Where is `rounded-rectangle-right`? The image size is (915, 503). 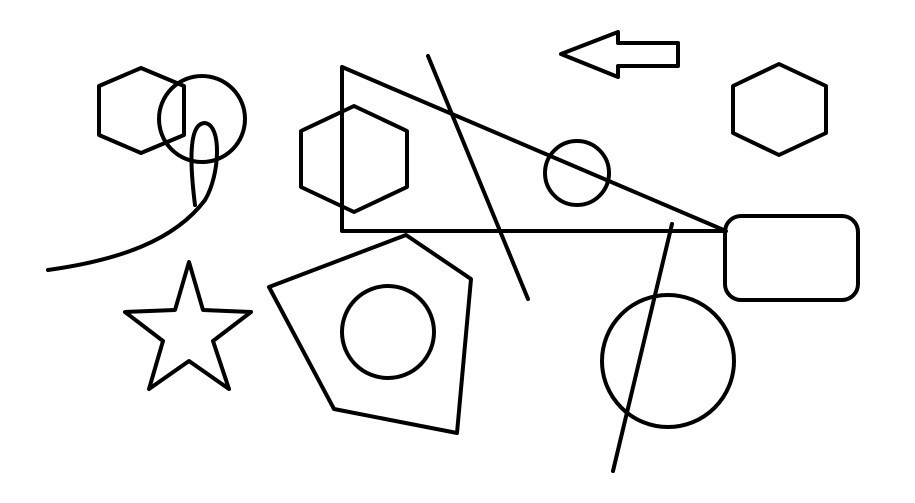 rounded-rectangle-right is located at coordinates (791, 258).